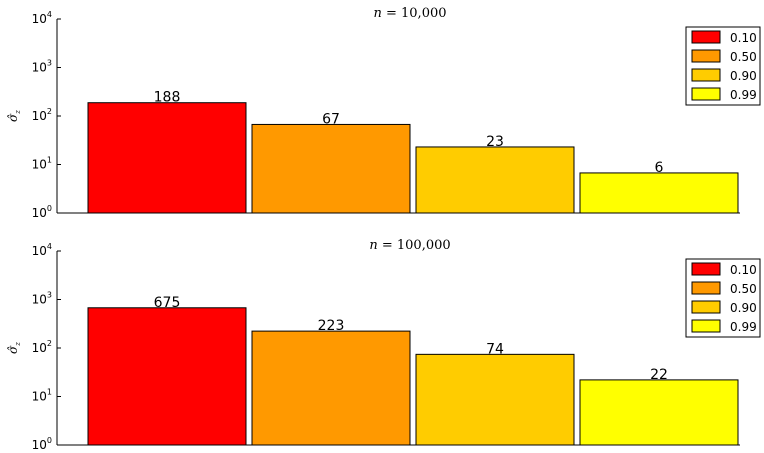 This screenshot has height=453, width=764. I want to click on chart-title: n = 100,000, so click(409, 245).